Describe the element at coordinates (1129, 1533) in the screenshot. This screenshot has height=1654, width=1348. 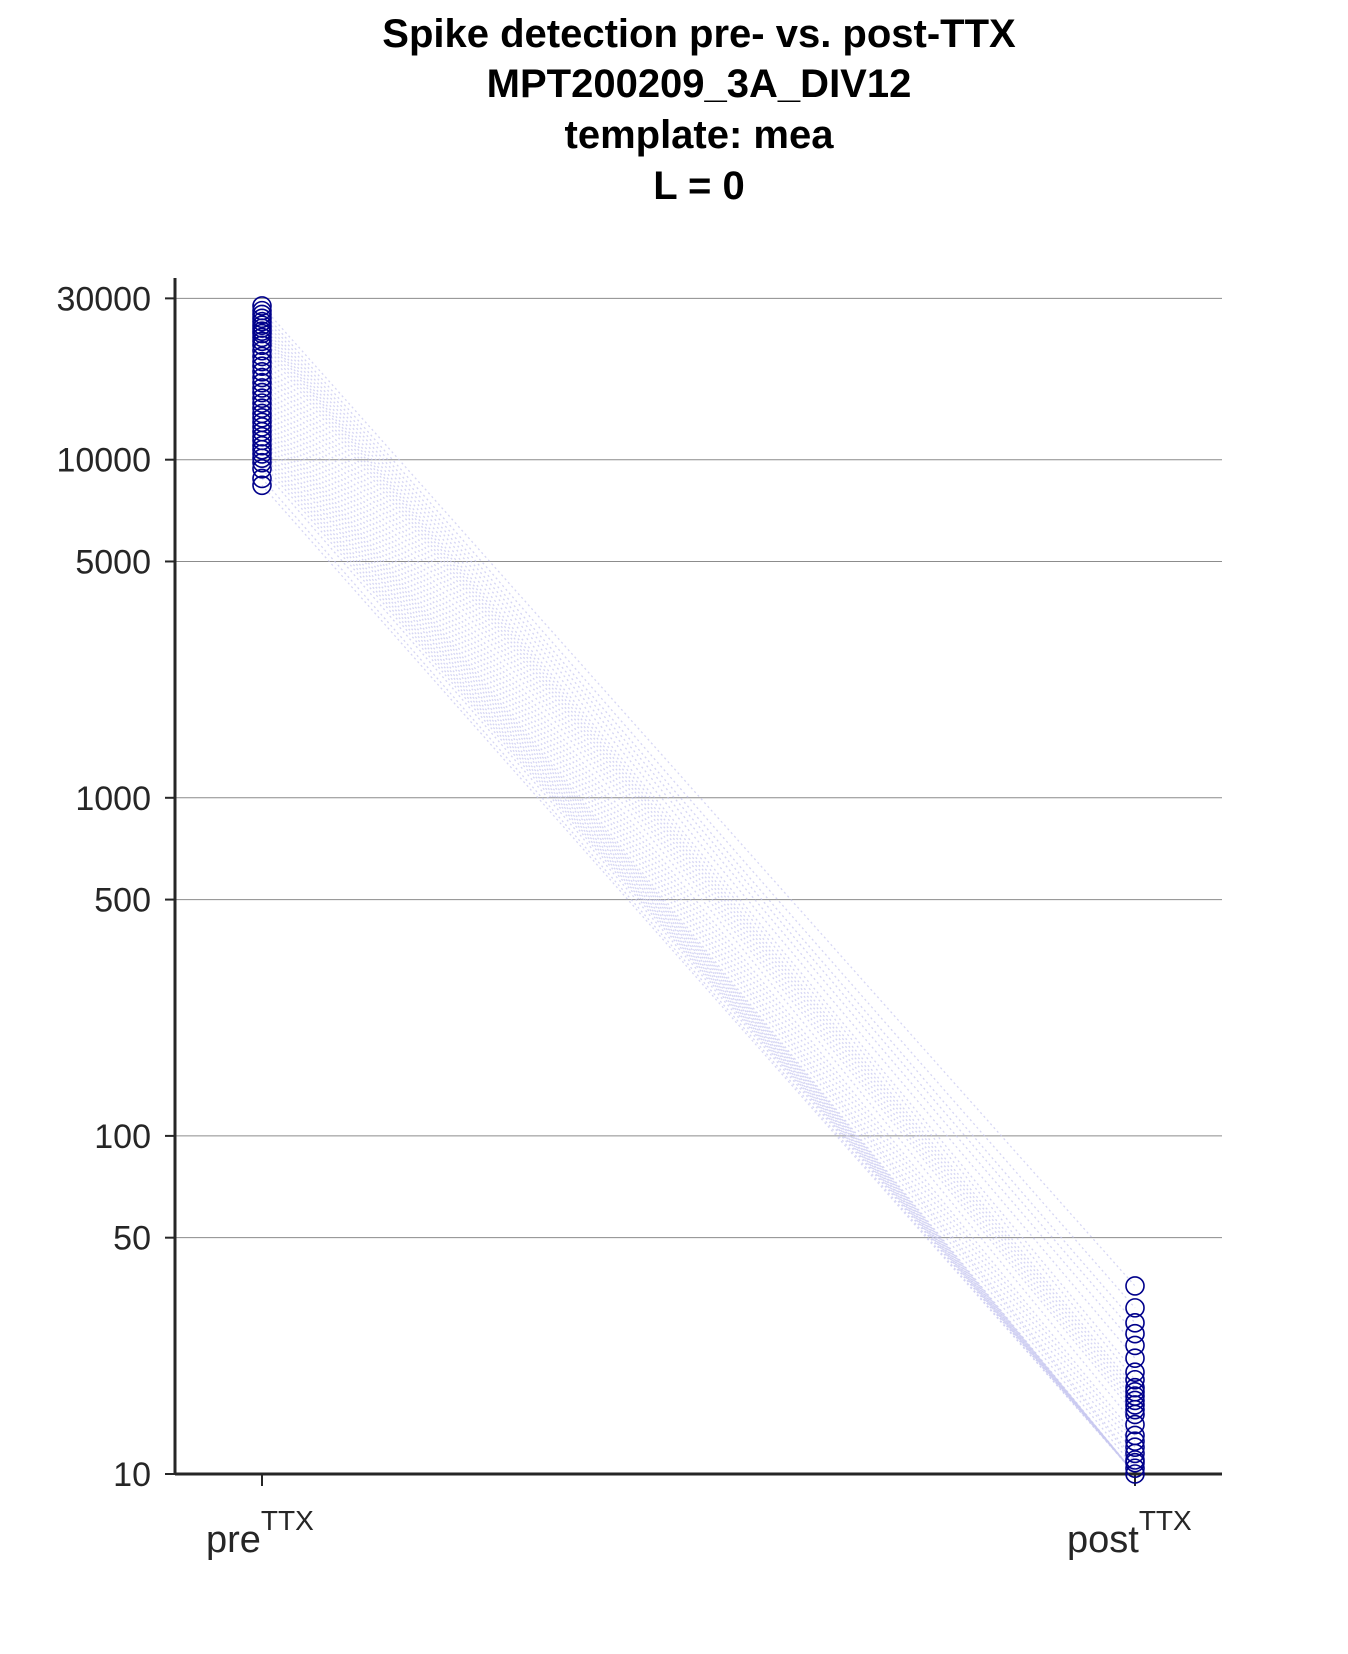
I see `x-category-label-post: postTTX` at that location.